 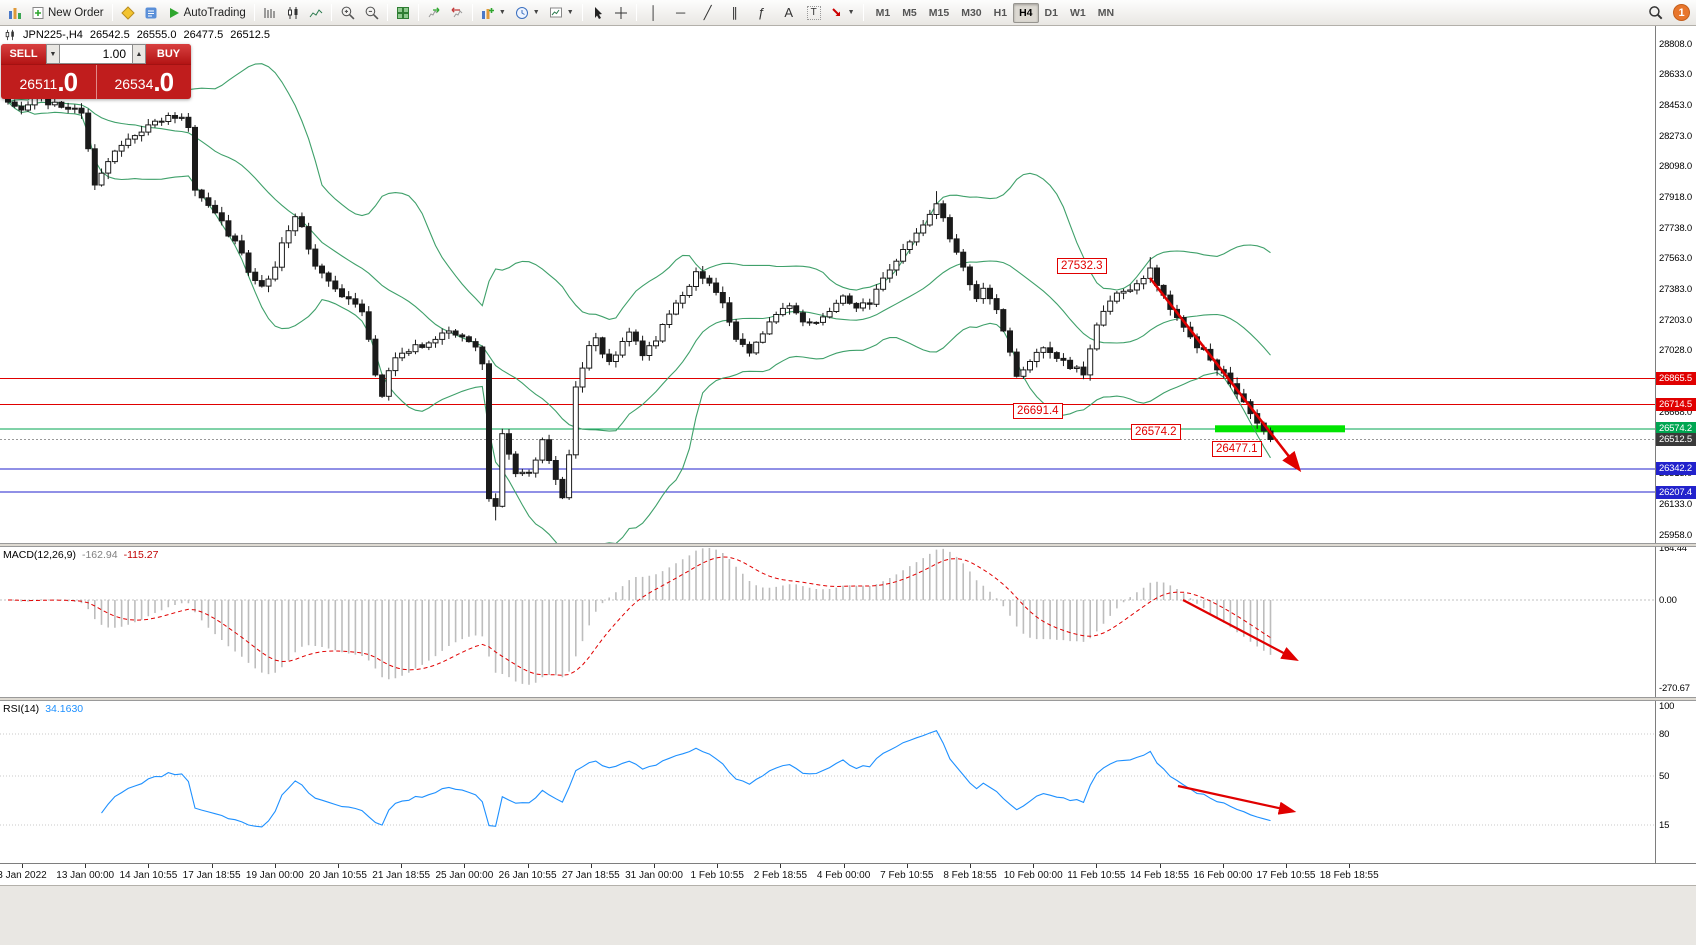 I want to click on chart-low-value: 26477.5, so click(x=203, y=35).